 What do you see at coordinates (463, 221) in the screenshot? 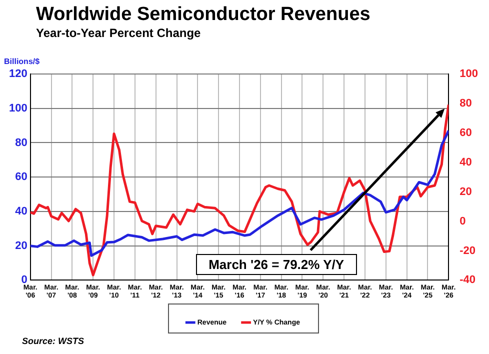
I see `y2-tick-label: 0` at bounding box center [463, 221].